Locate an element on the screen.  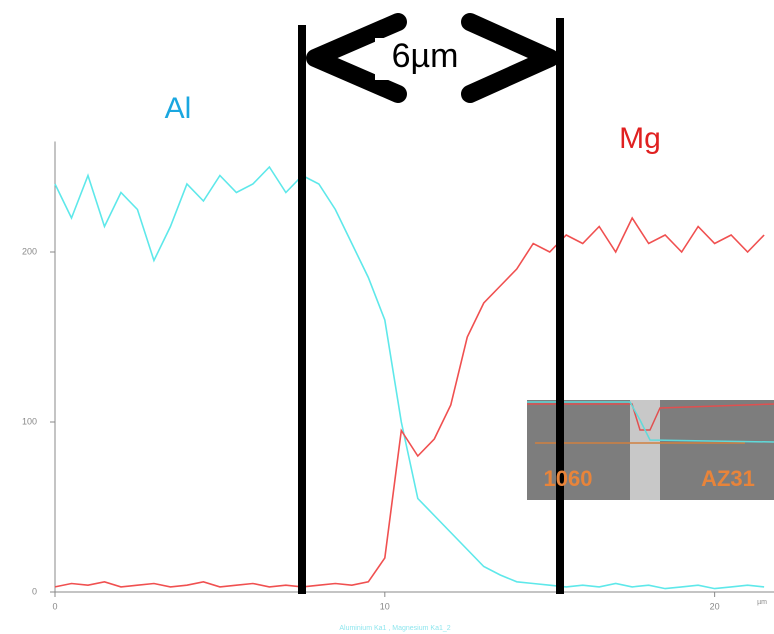
arrow-left is located at coordinates (356, 58).